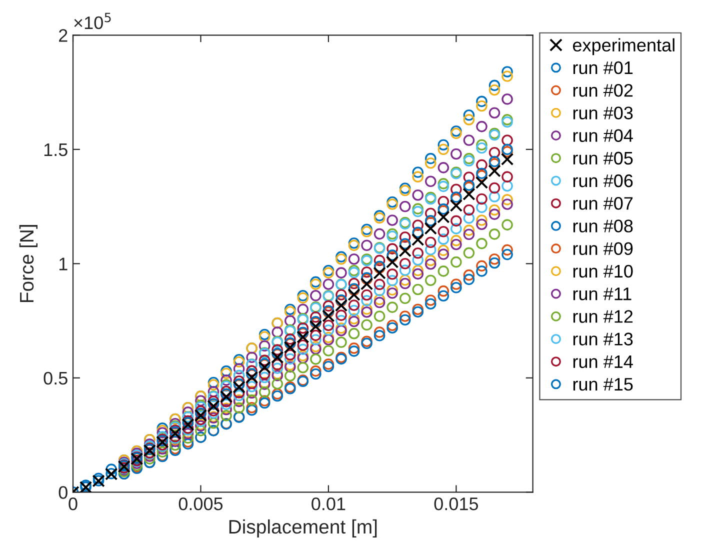  Describe the element at coordinates (603, 67) in the screenshot. I see `legend-label: run #01` at that location.